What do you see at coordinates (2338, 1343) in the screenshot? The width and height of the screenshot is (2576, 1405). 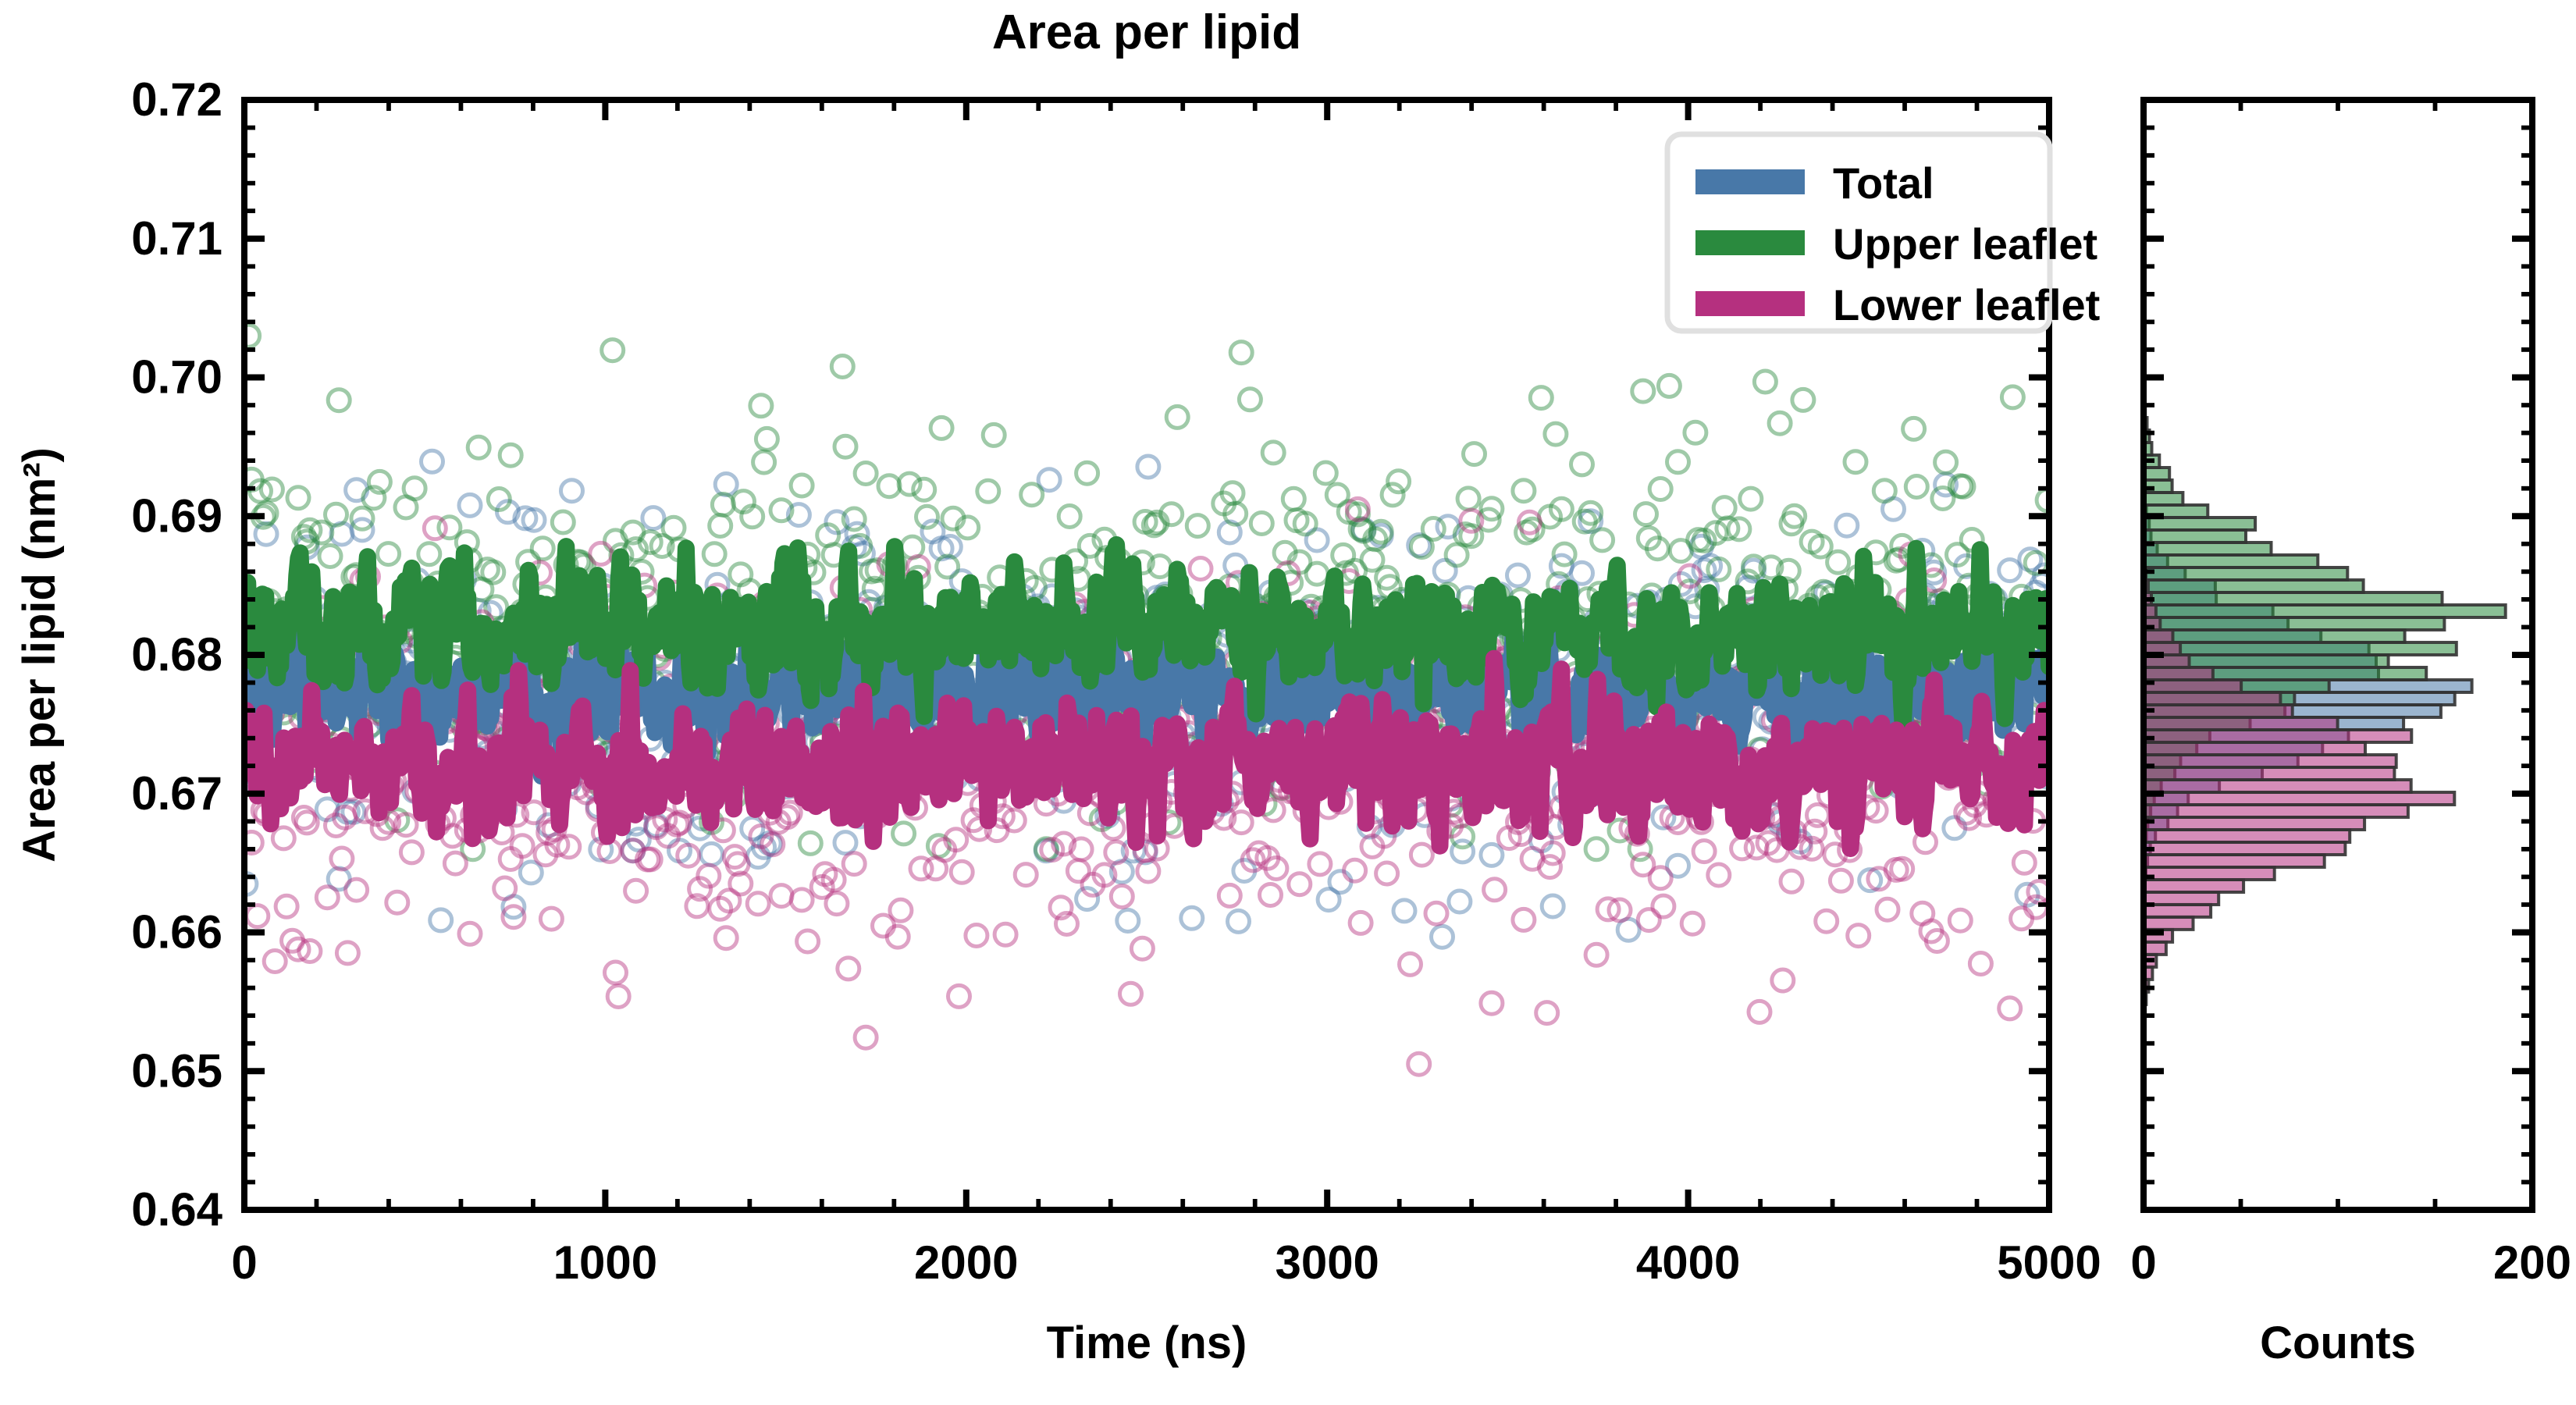 I see `hist-x-axis-label: Counts` at bounding box center [2338, 1343].